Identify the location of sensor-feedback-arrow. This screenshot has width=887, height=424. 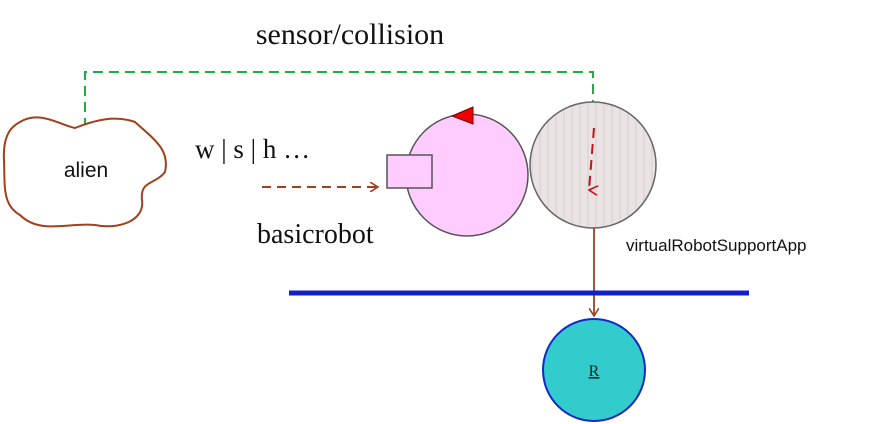
(339, 100).